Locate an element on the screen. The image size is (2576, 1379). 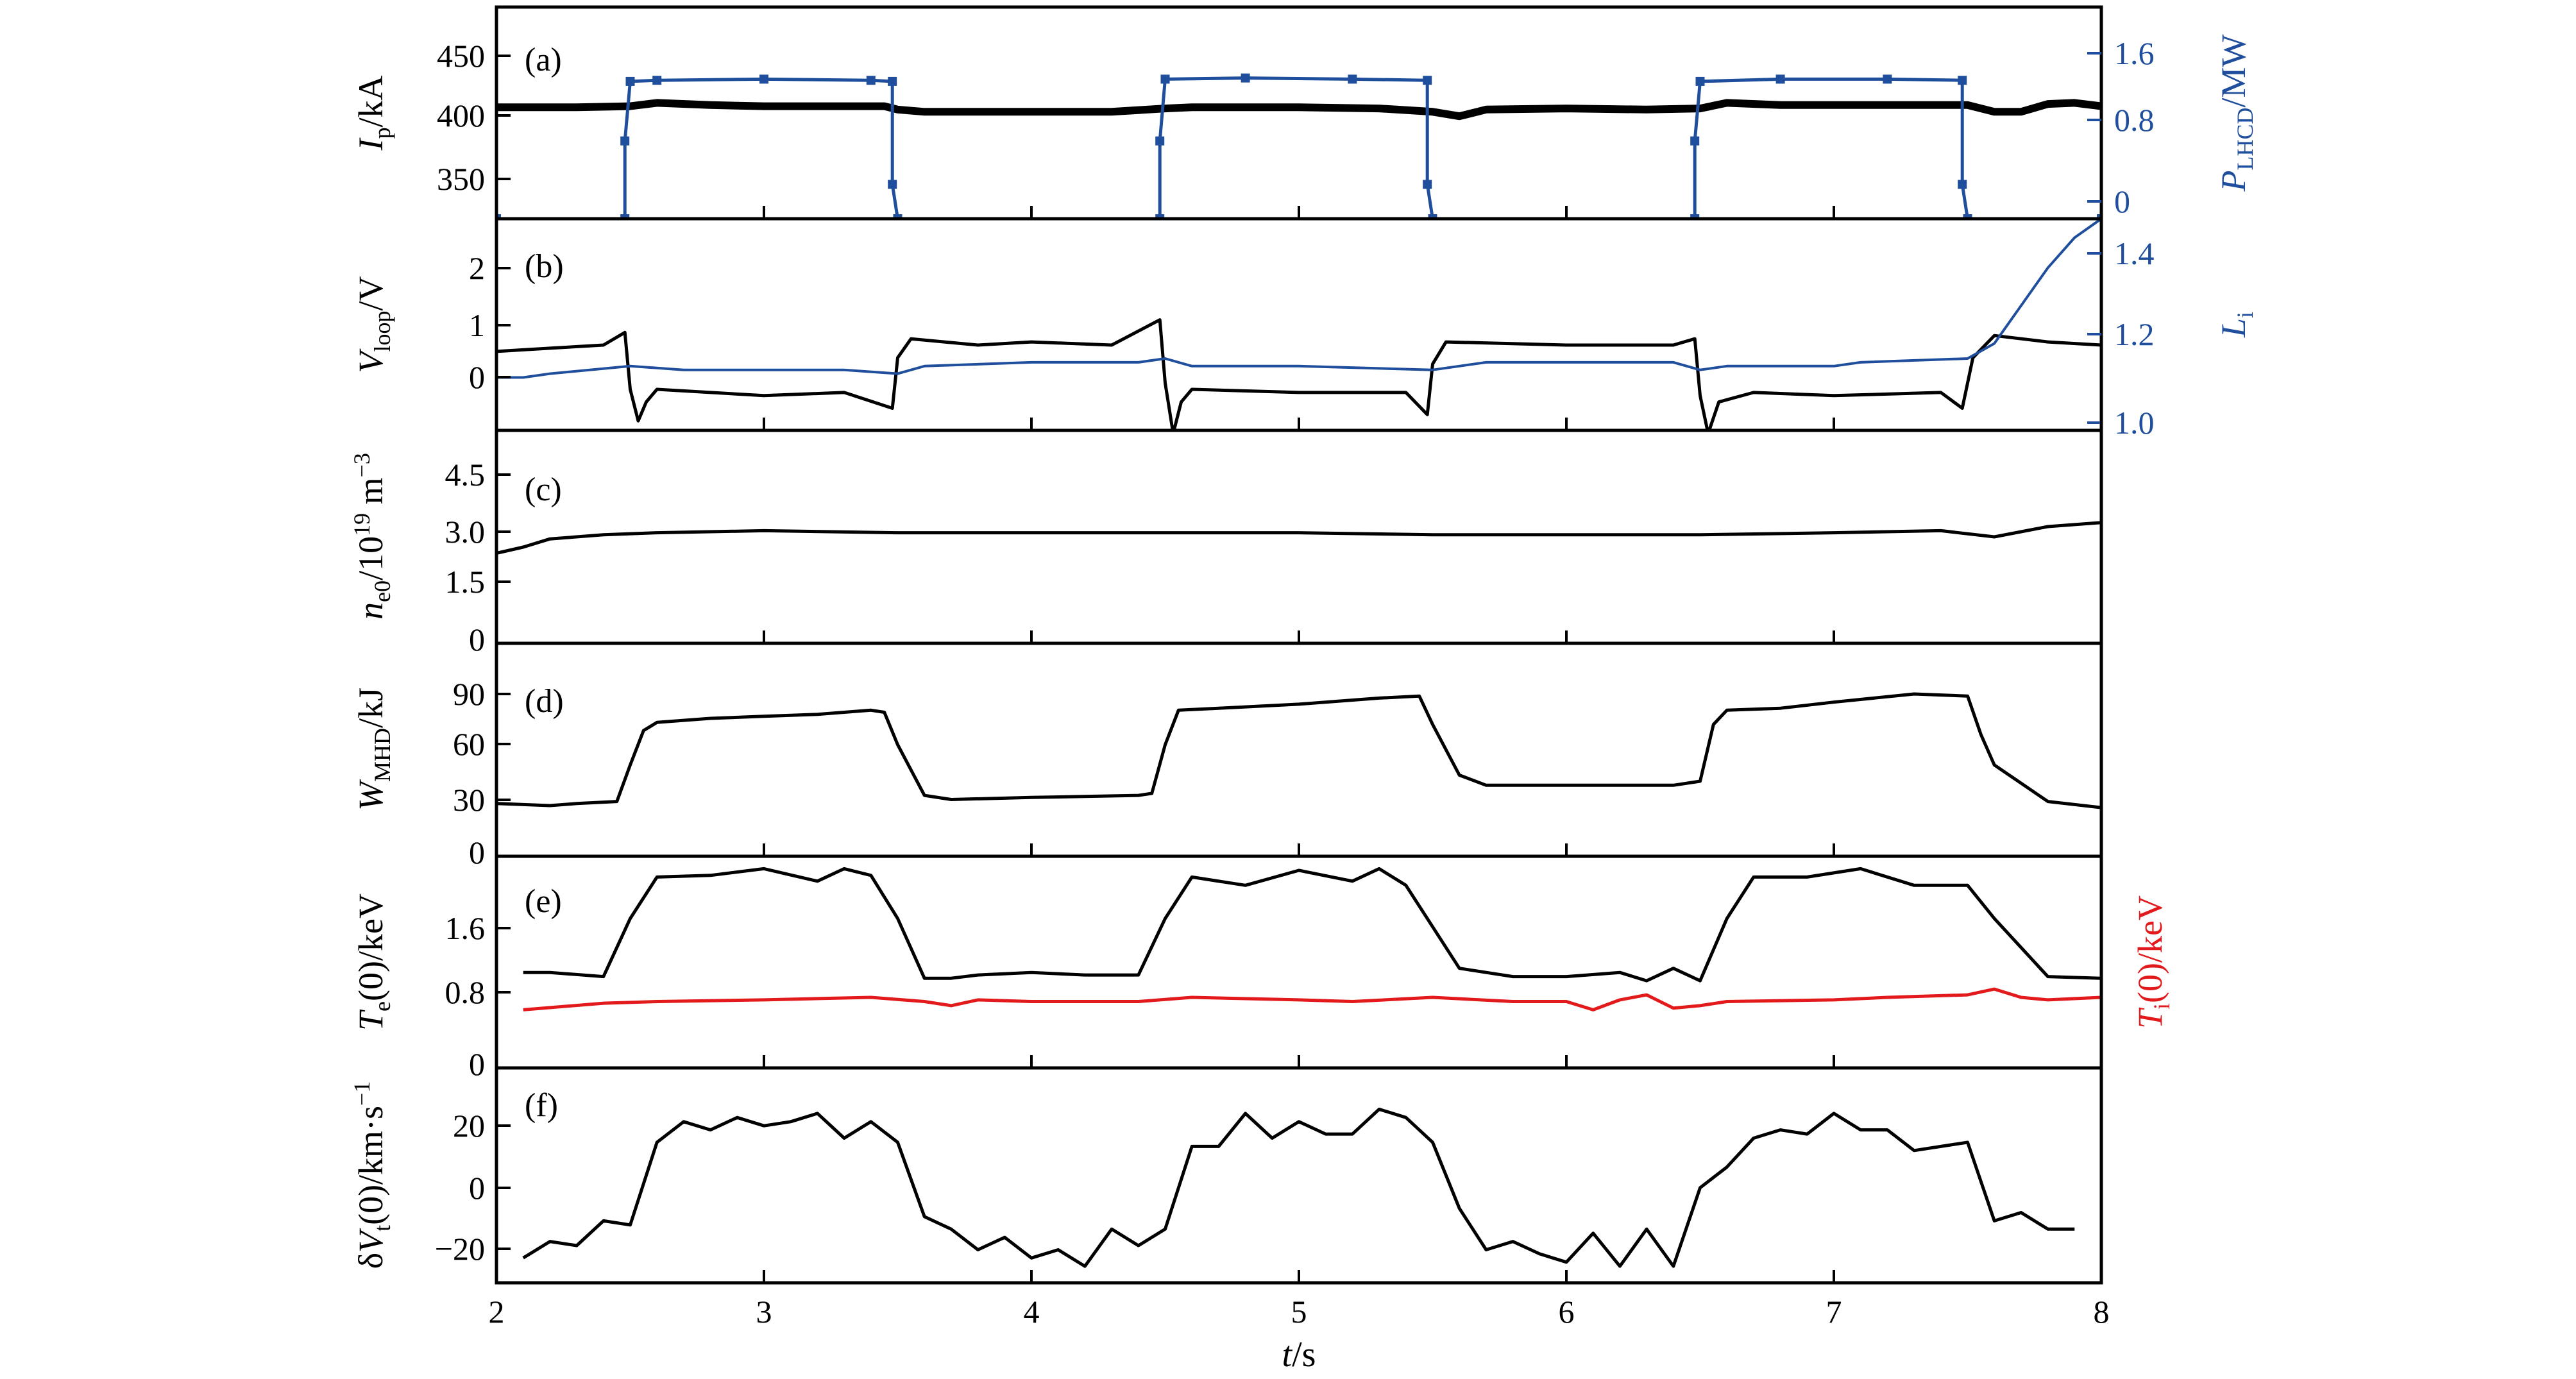
panel-e-ytick-label: 0.8 is located at coordinates (465, 992).